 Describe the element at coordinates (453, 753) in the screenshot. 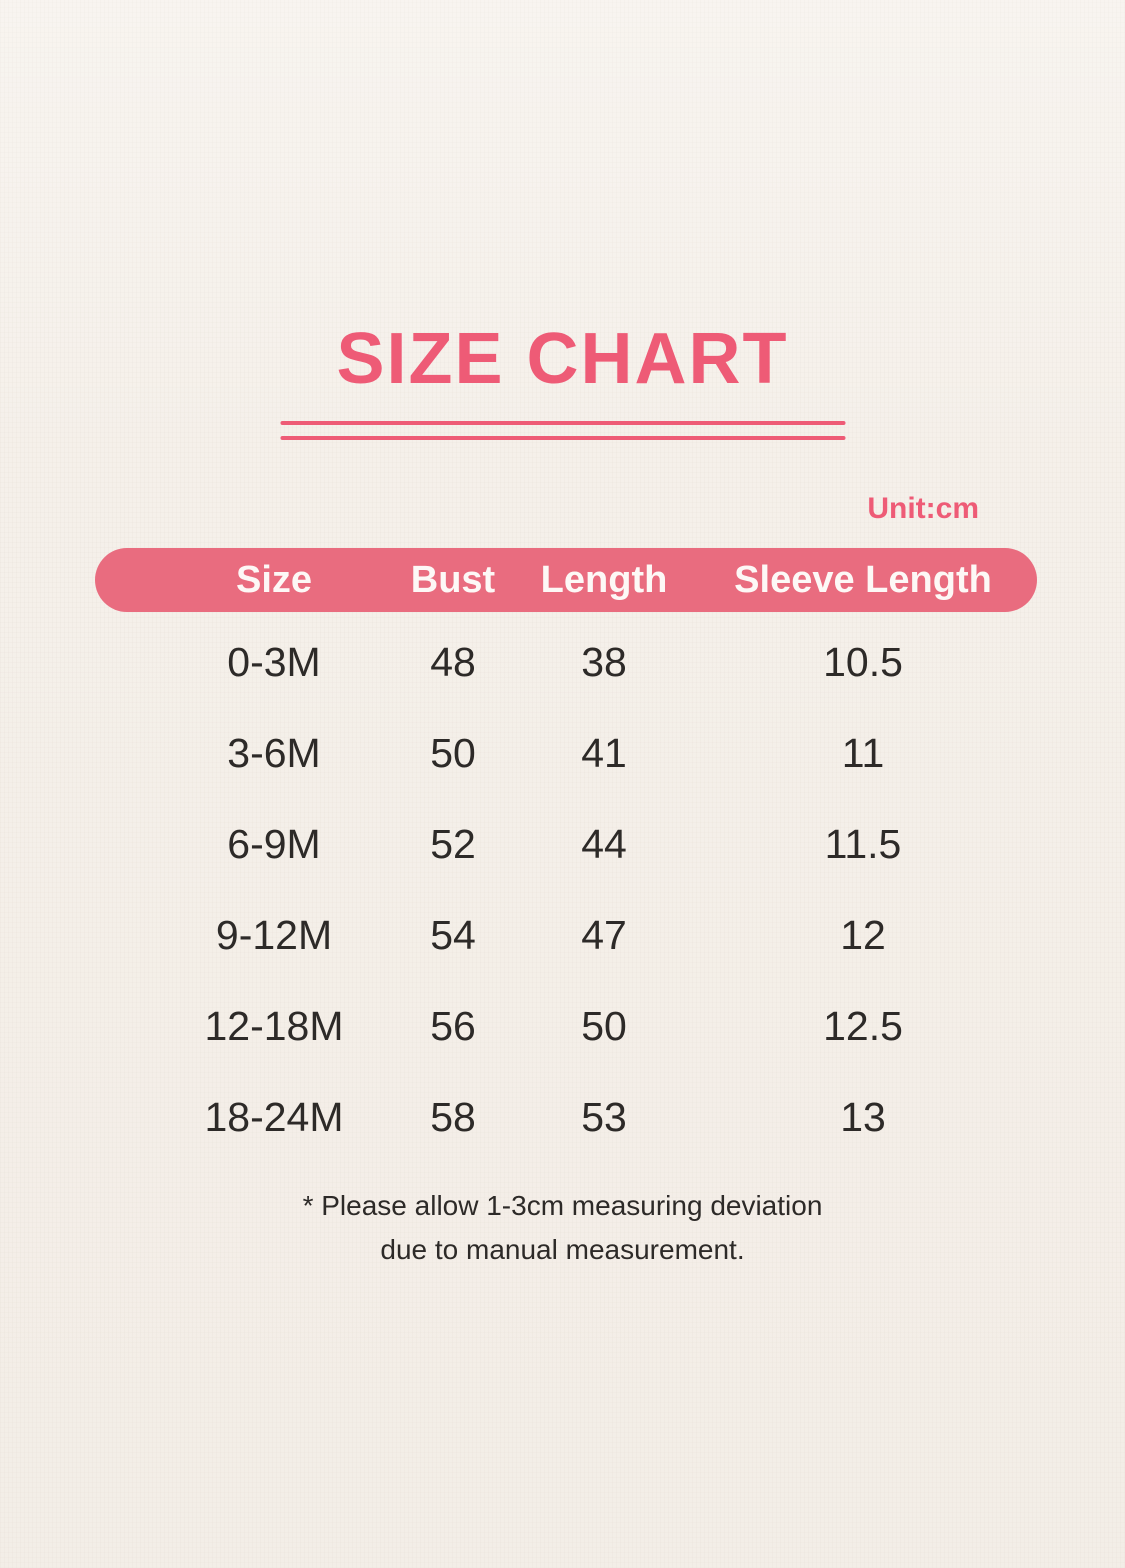

I see `bust-cell: 50` at that location.